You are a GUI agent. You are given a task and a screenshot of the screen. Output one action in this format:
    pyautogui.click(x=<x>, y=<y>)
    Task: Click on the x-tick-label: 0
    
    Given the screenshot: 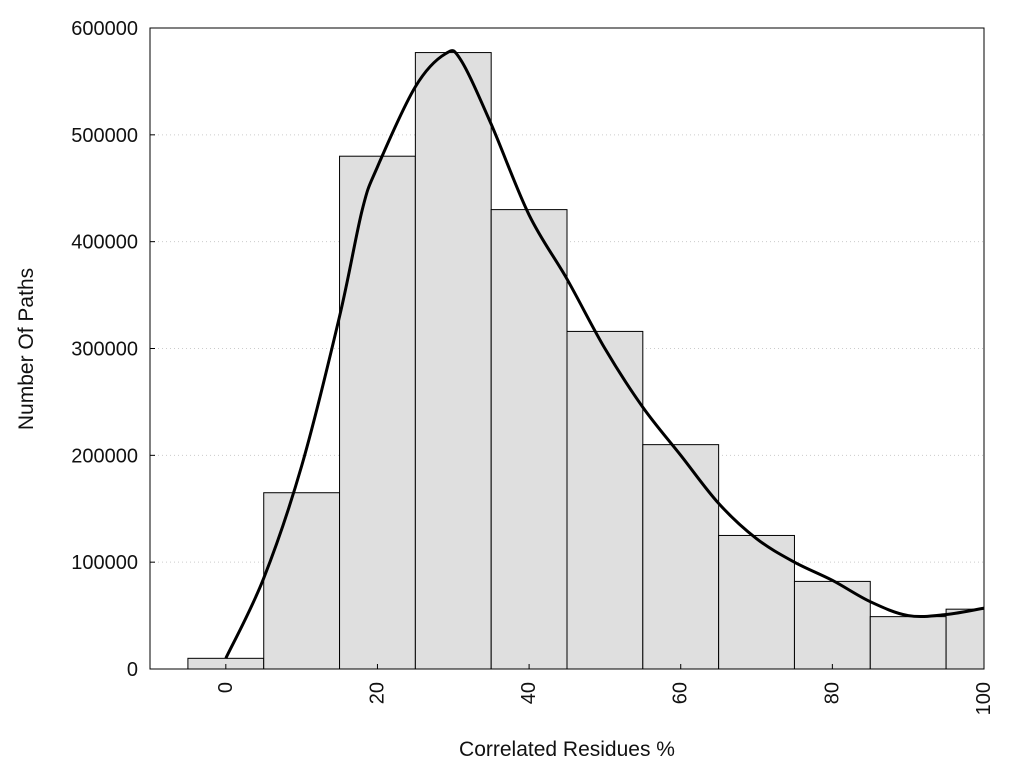 What is the action you would take?
    pyautogui.click(x=226, y=687)
    